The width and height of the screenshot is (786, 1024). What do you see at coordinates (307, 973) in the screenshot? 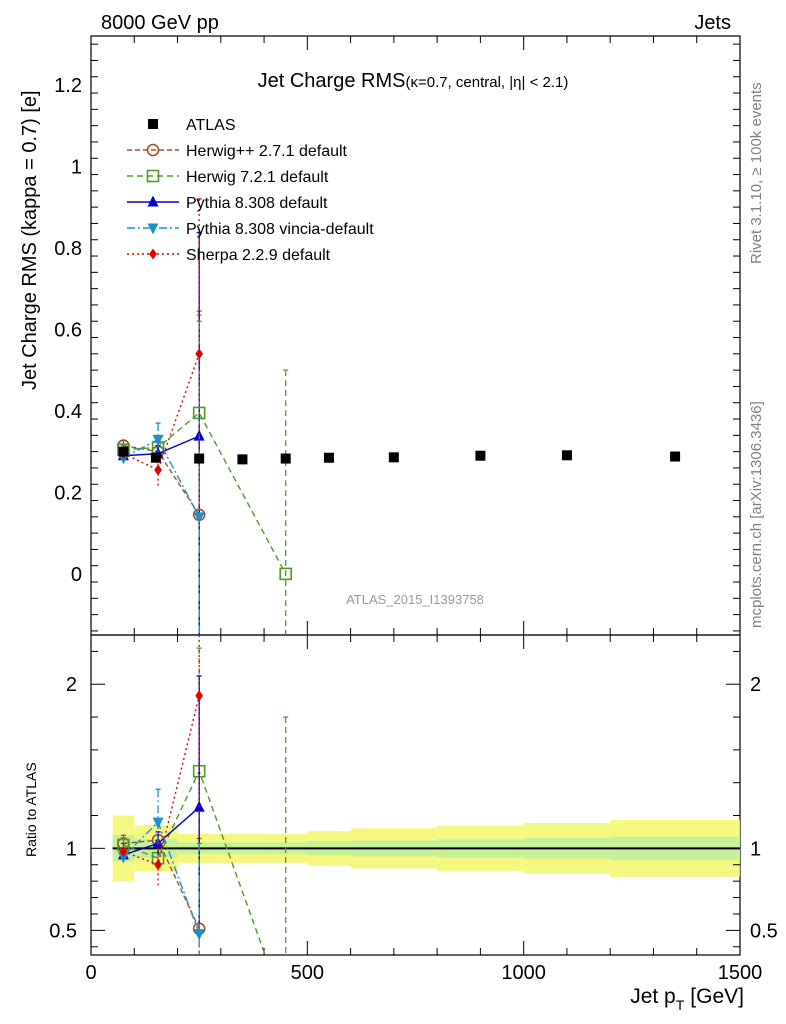
I see `x-tick-label: 500` at bounding box center [307, 973].